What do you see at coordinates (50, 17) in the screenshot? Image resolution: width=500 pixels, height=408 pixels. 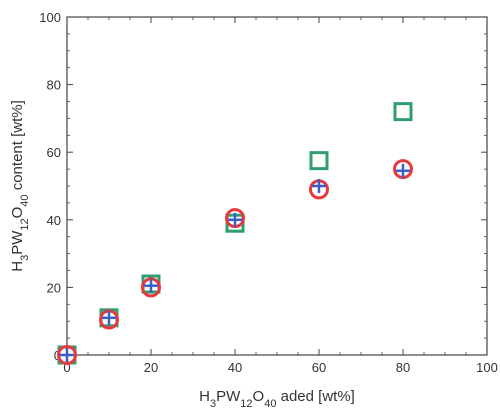 I see `y-tick-label: 100` at bounding box center [50, 17].